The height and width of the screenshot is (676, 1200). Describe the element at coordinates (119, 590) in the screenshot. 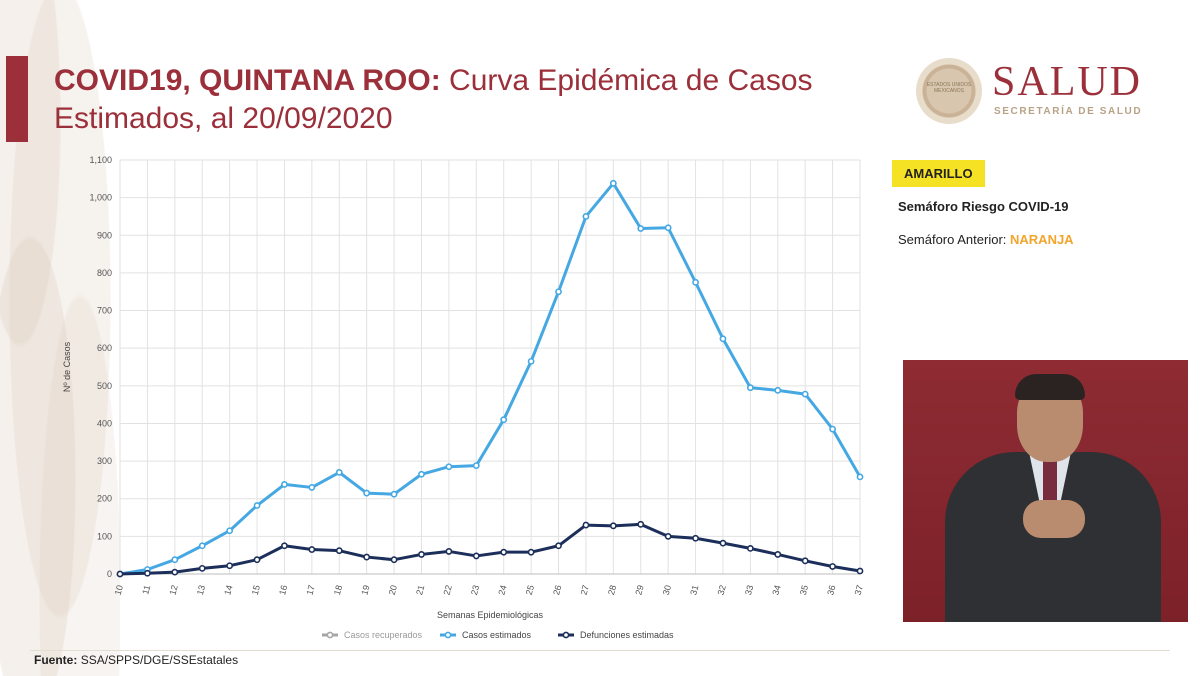

I see `x-tick-label: 10` at that location.